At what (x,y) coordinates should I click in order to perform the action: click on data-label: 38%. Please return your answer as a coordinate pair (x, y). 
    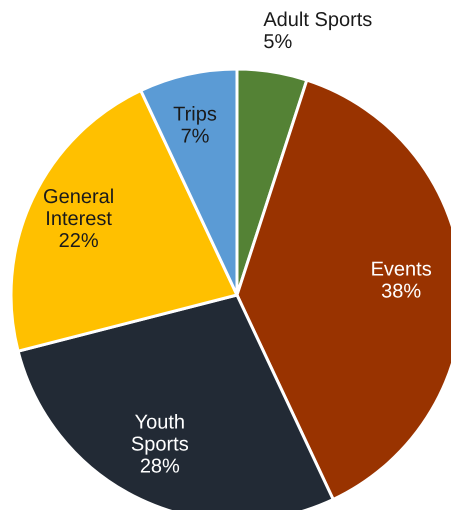
    Looking at the image, I should click on (401, 291).